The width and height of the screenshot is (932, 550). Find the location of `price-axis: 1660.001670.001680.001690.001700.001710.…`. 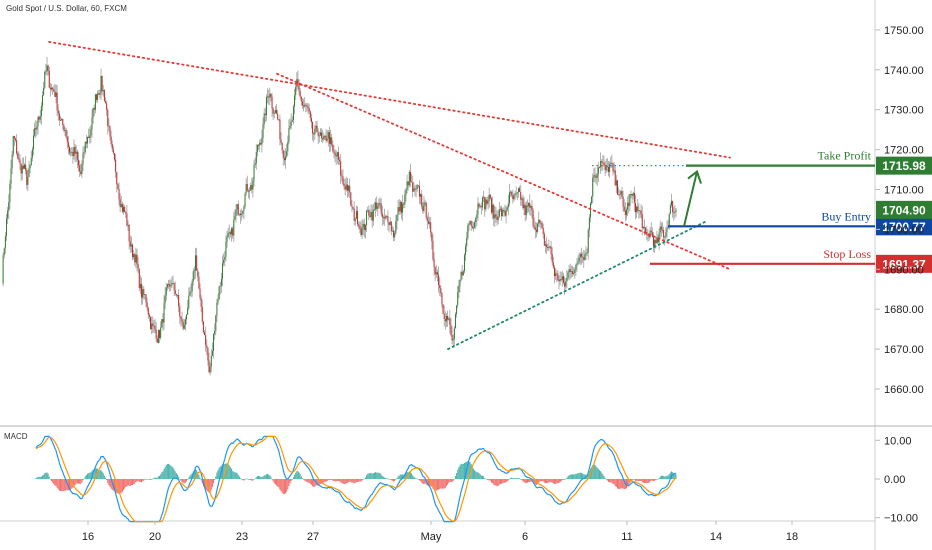

price-axis: 1660.001670.001680.001690.001700.001710.… is located at coordinates (899, 210).